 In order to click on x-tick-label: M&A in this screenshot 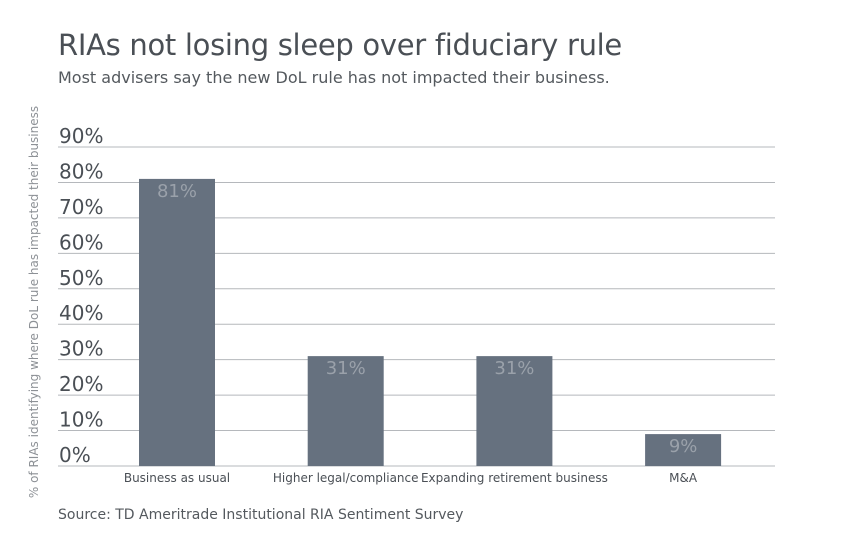, I will do `click(683, 478)`.